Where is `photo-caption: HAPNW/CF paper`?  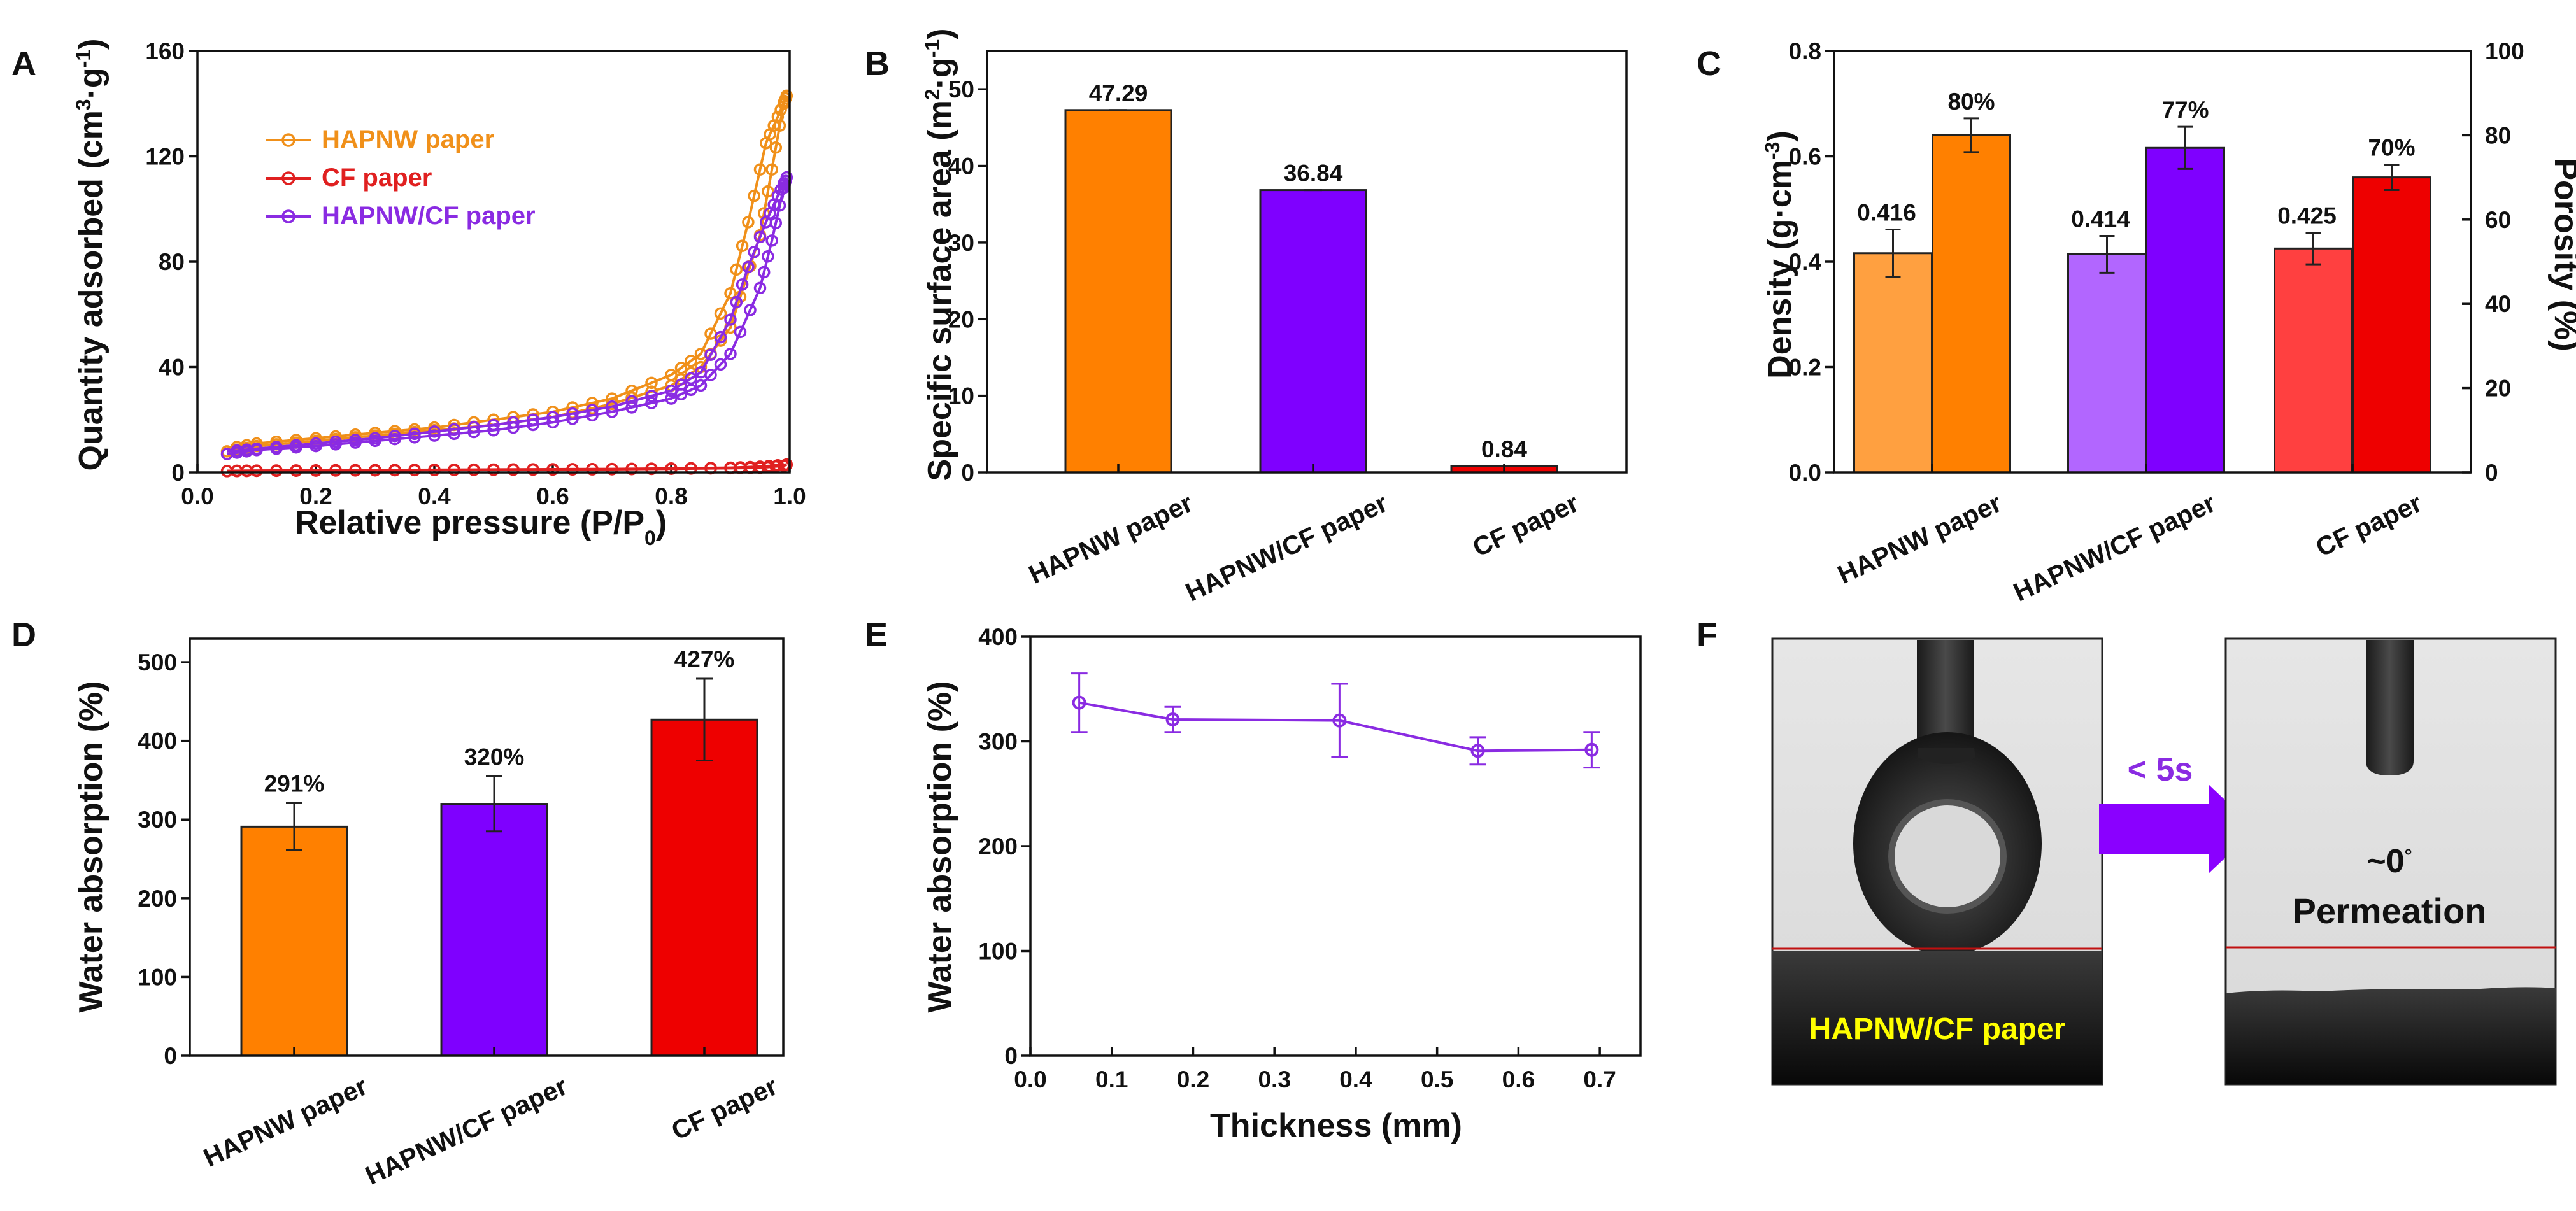
photo-caption: HAPNW/CF paper is located at coordinates (1938, 1029).